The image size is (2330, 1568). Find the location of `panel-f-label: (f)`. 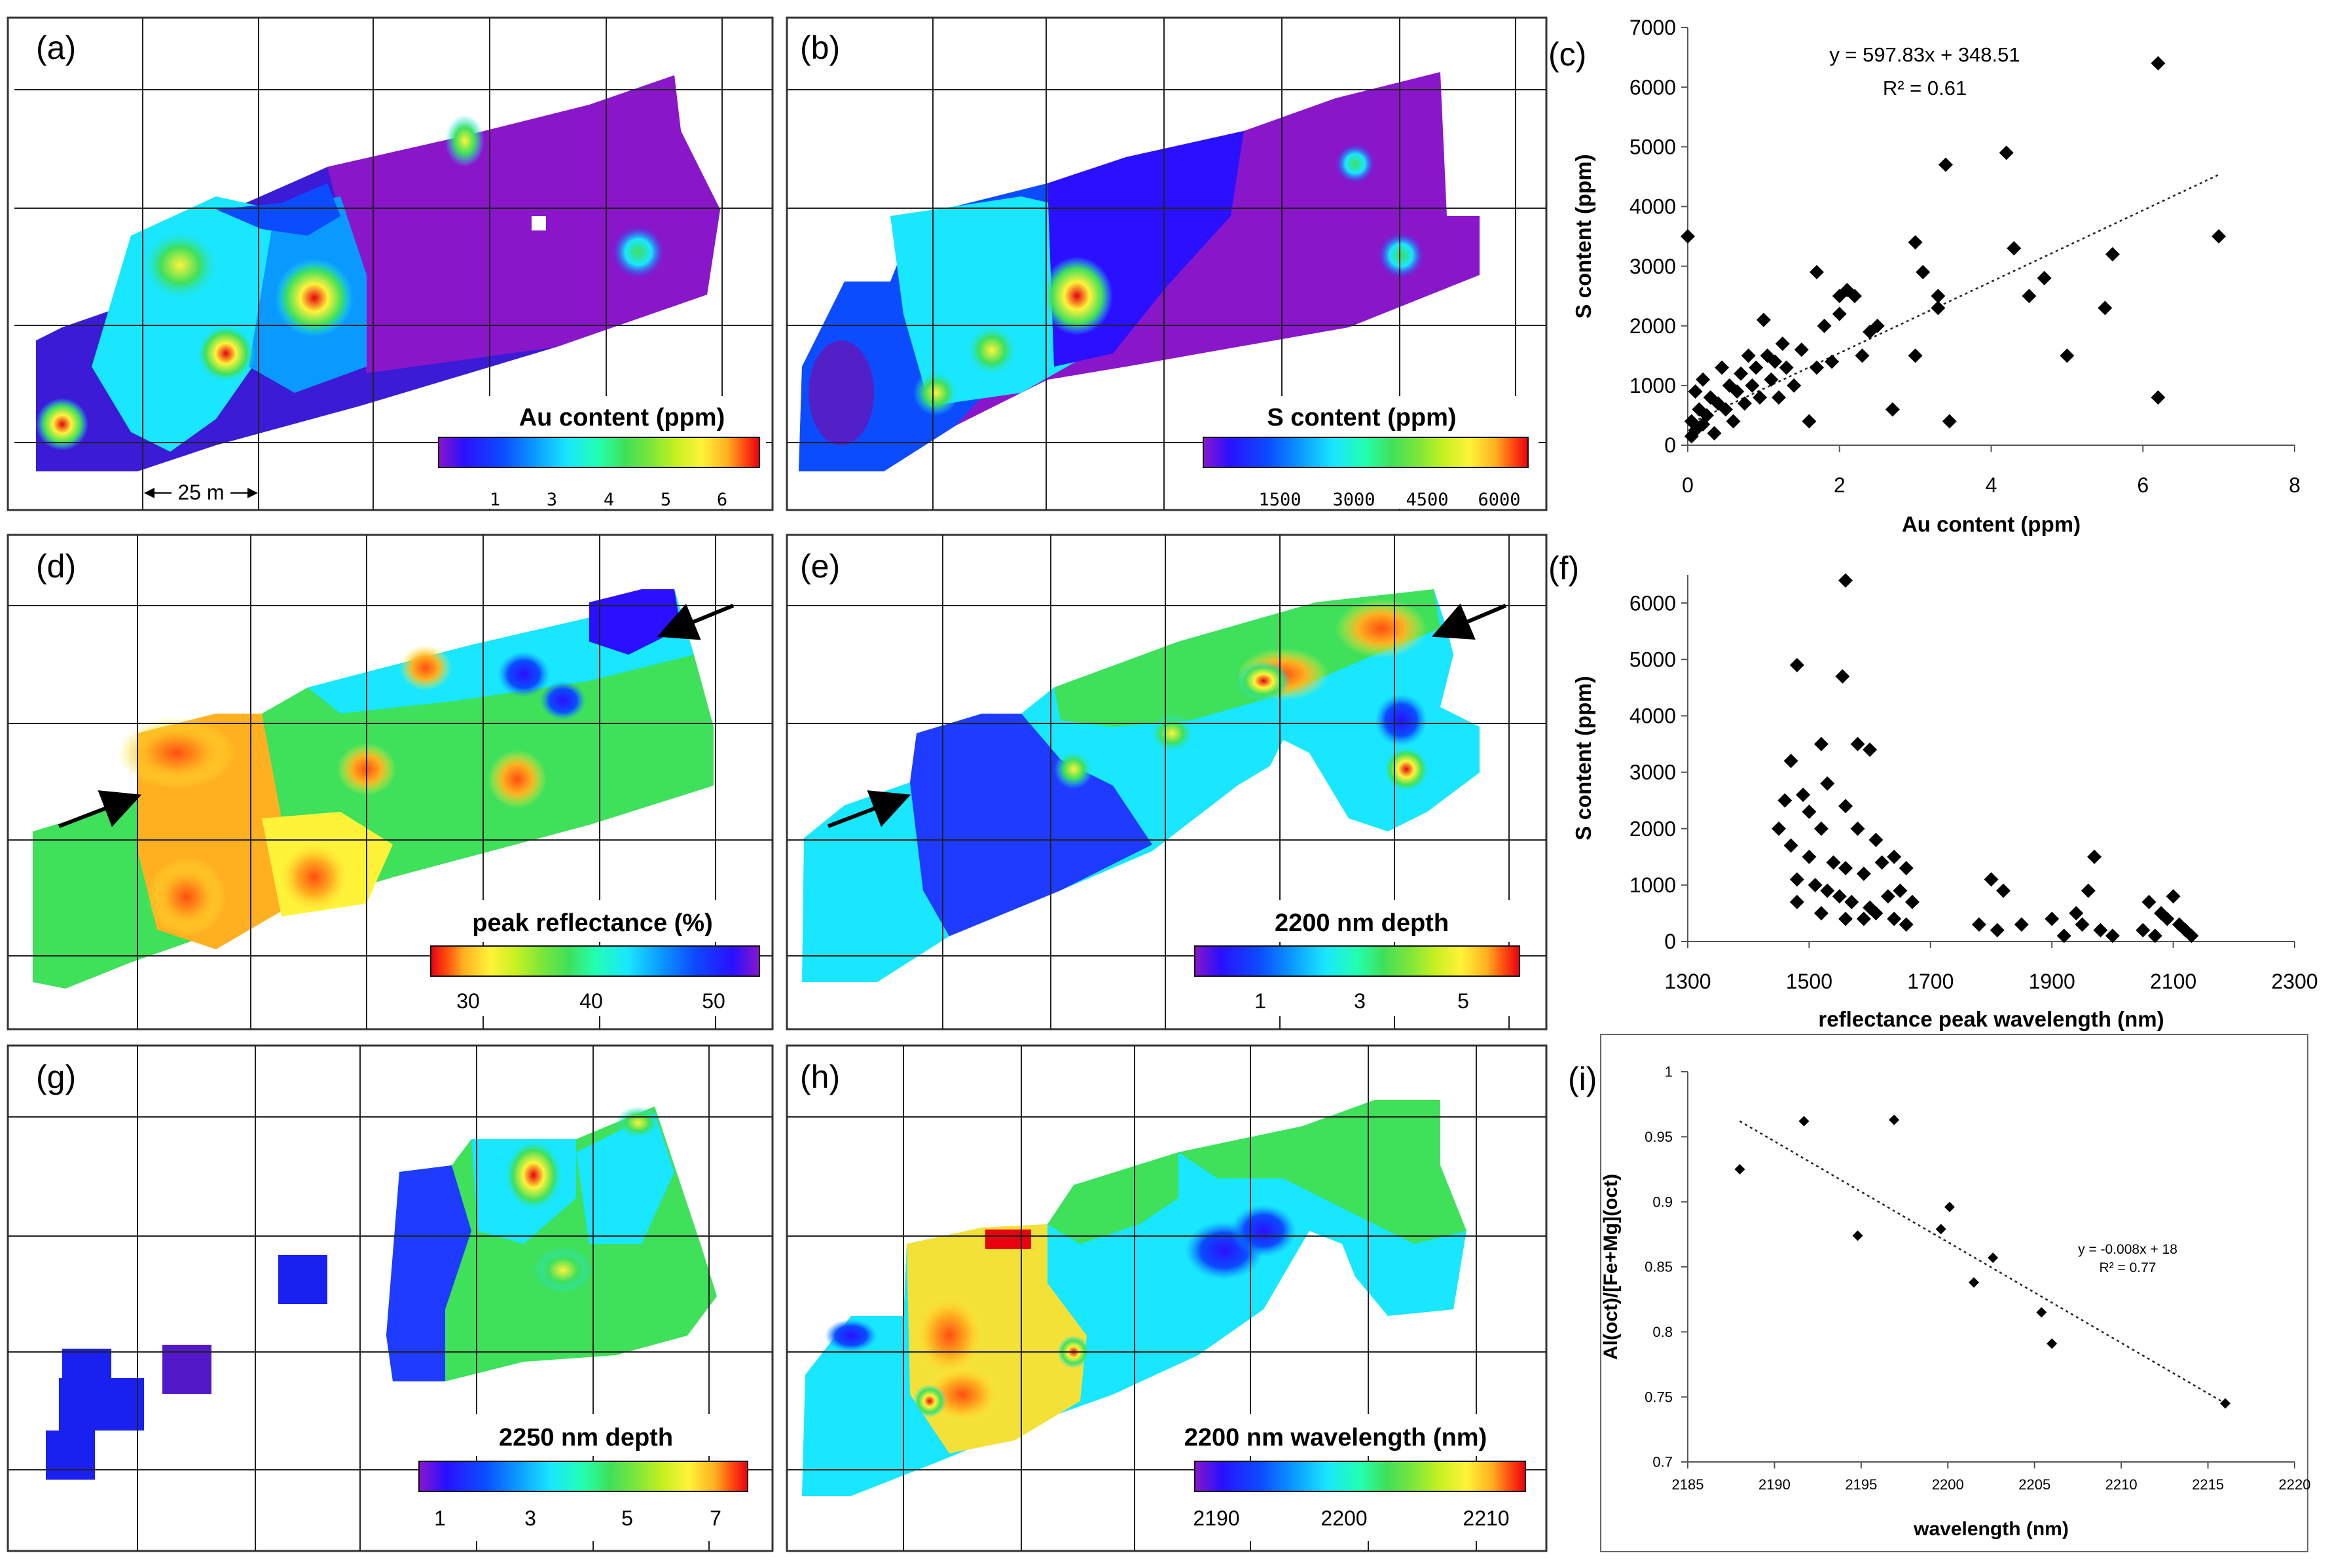

panel-f-label: (f) is located at coordinates (1563, 568).